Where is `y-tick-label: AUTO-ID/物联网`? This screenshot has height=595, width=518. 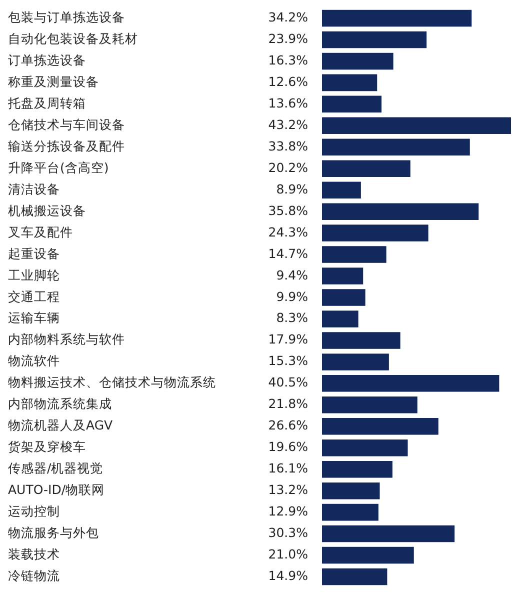
y-tick-label: AUTO-ID/物联网 is located at coordinates (56, 490).